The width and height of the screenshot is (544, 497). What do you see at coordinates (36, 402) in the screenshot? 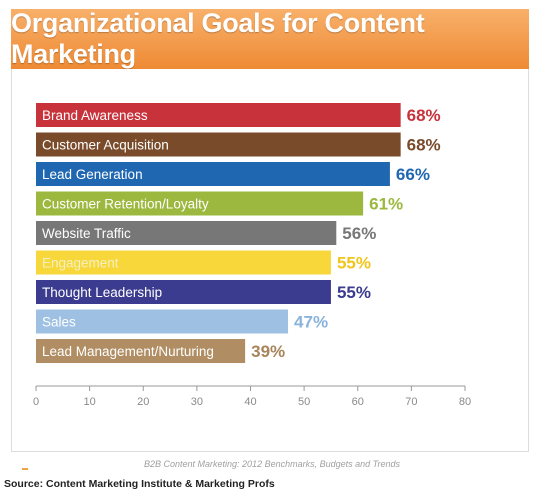
I see `x-tick-label: 0` at bounding box center [36, 402].